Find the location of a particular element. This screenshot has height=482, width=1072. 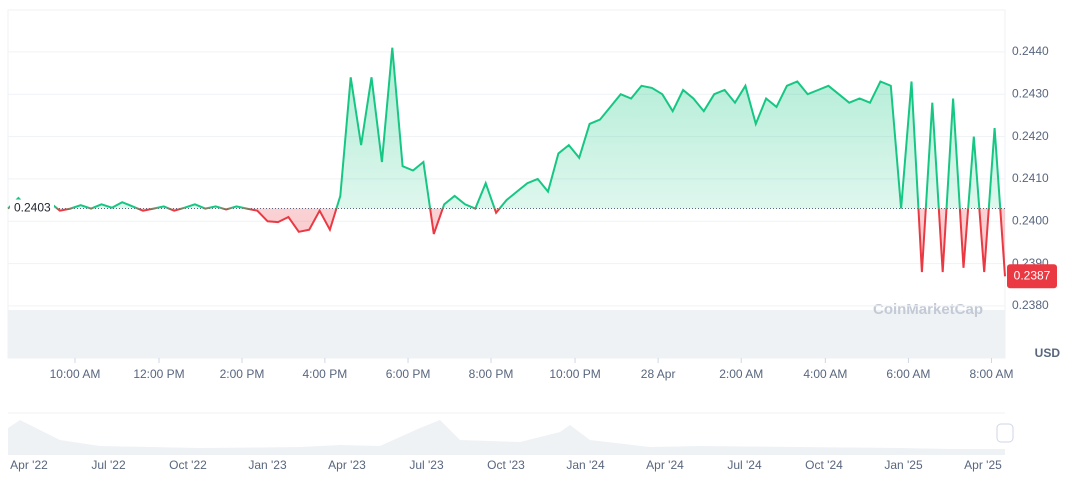

baseline-label-bg is located at coordinates (32, 208).